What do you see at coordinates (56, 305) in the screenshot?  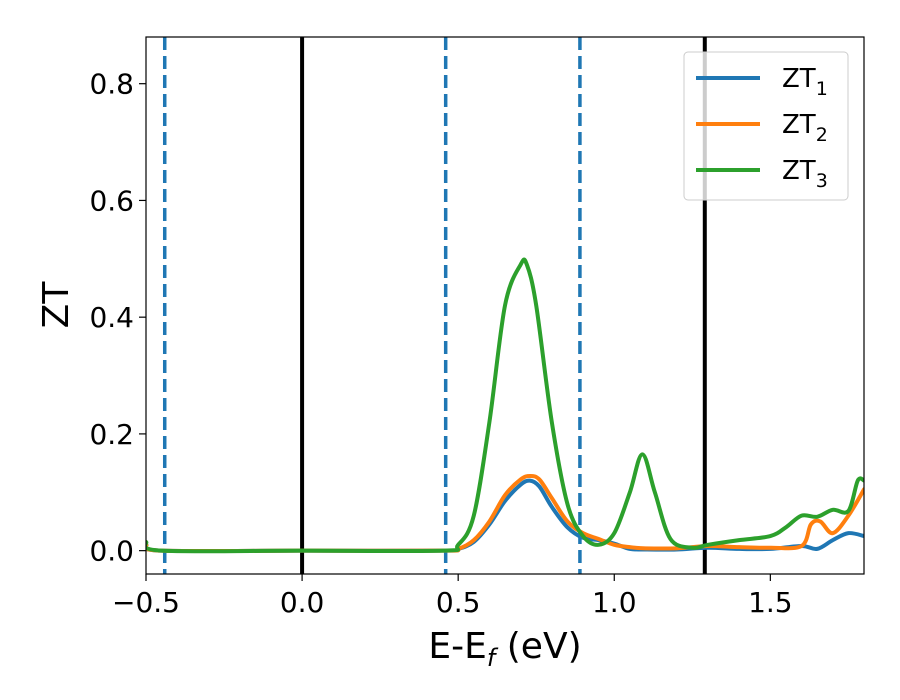 I see `y-axis-title: ZT` at bounding box center [56, 305].